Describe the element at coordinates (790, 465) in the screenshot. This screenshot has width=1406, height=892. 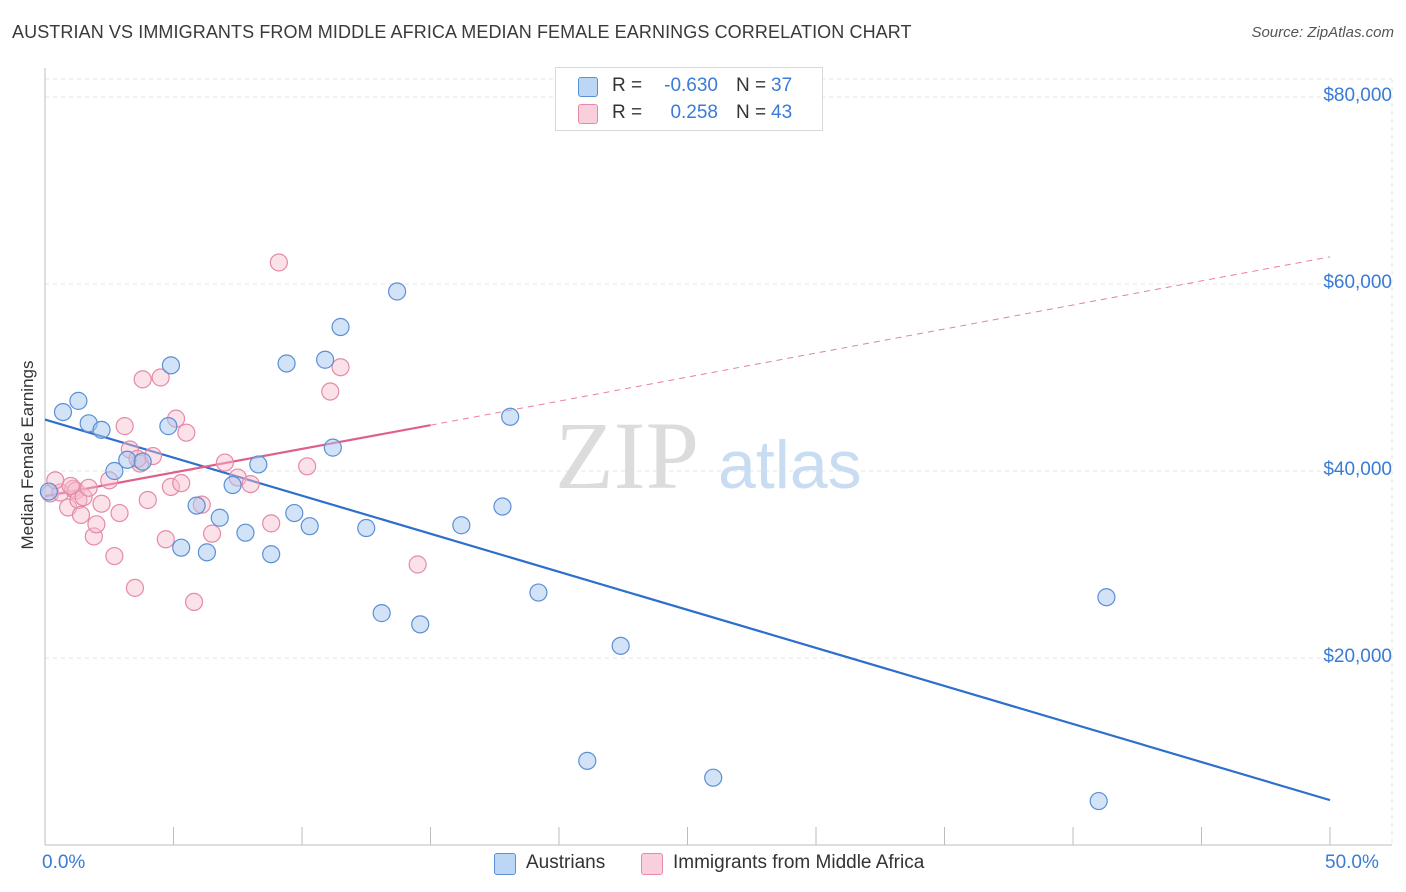
I see `watermark-atlas: atlas` at that location.